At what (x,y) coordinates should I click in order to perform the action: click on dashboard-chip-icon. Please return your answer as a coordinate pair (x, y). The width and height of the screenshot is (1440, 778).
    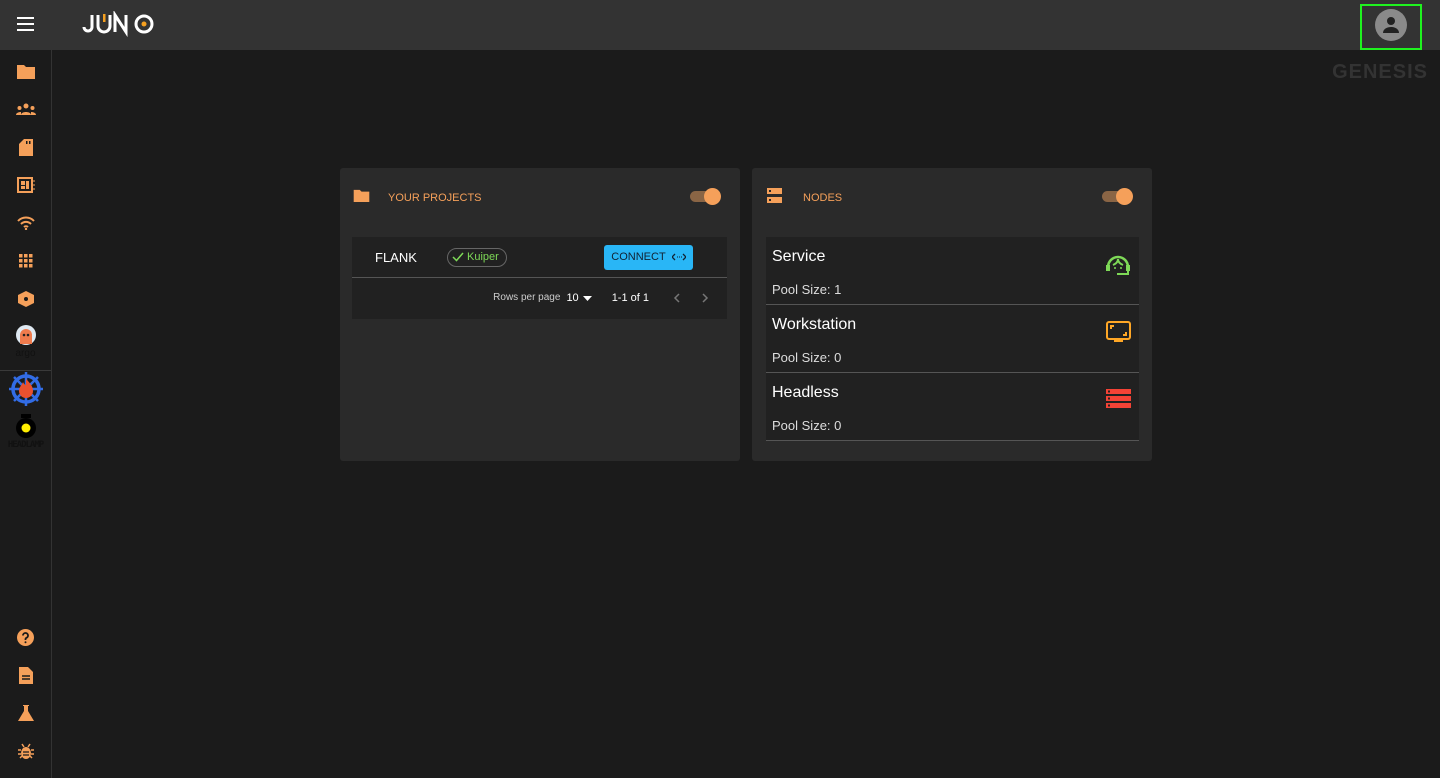
    Looking at the image, I should click on (25, 185).